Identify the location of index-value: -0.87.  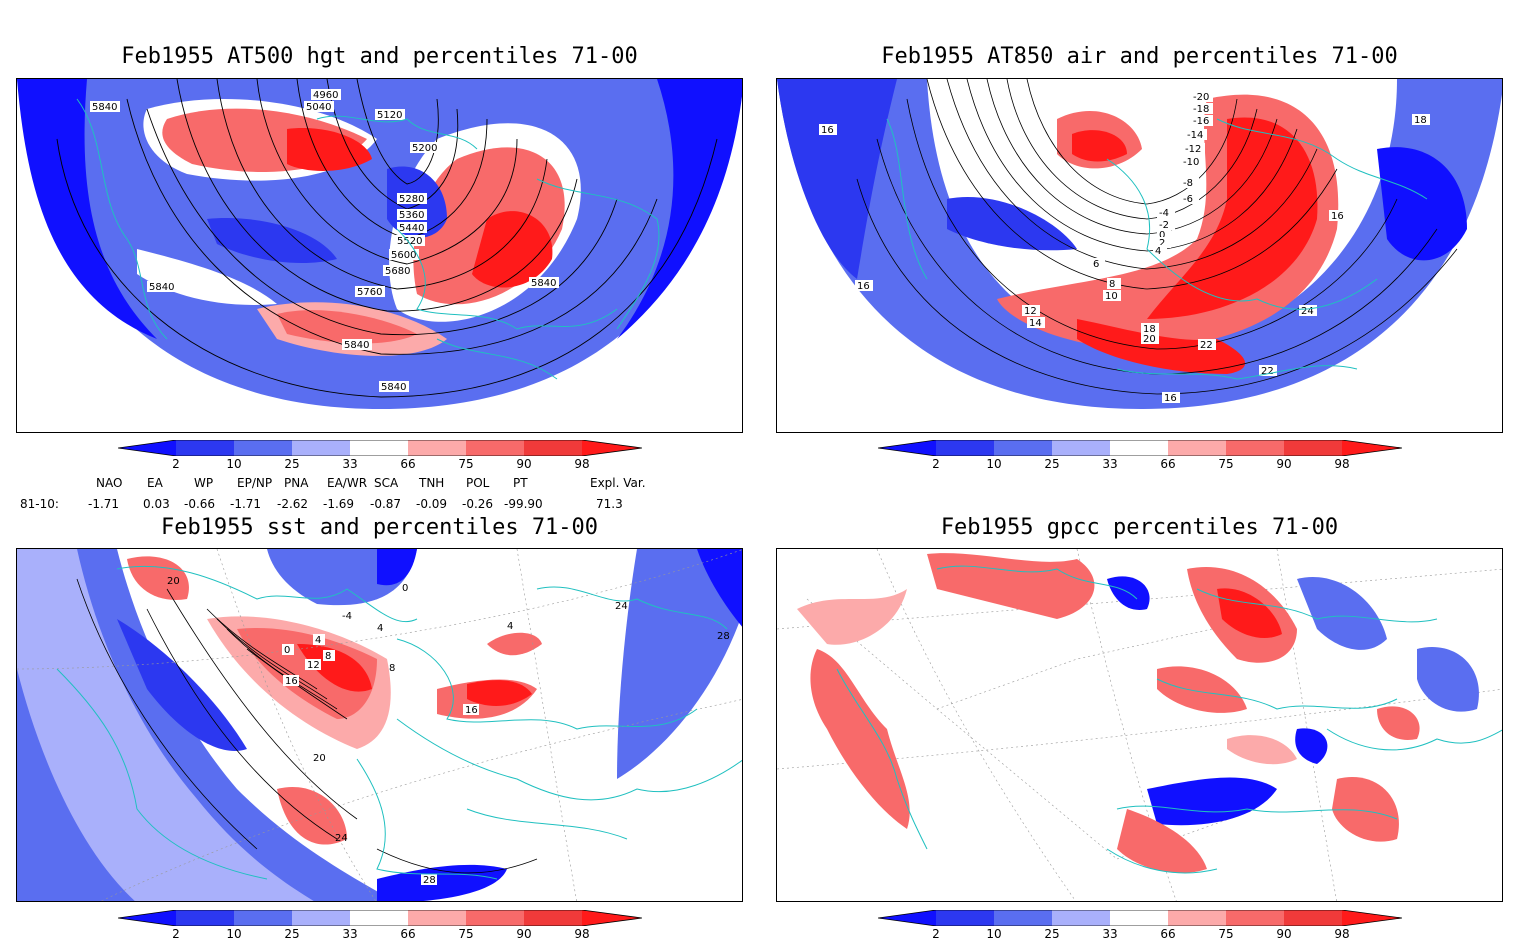
(386, 504).